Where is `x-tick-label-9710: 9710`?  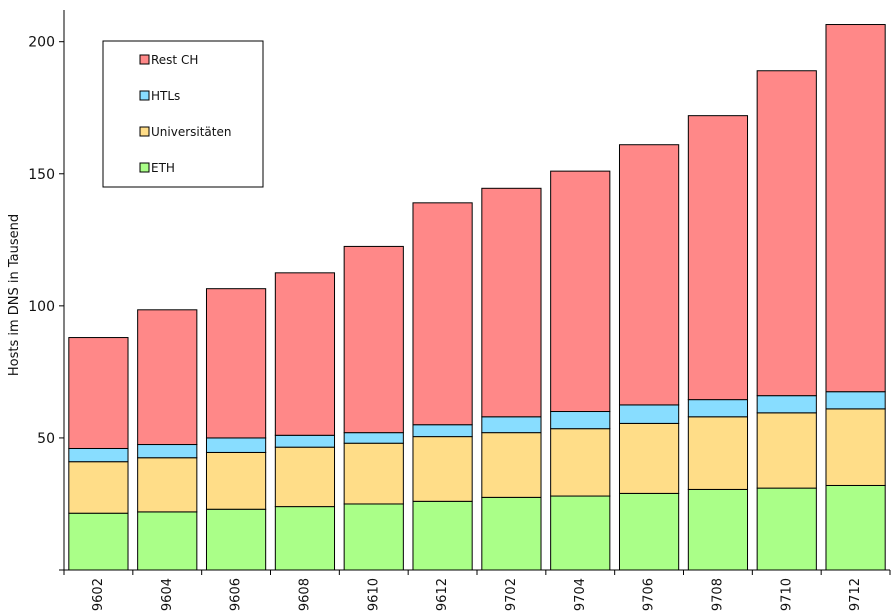
x-tick-label-9710: 9710 is located at coordinates (786, 594).